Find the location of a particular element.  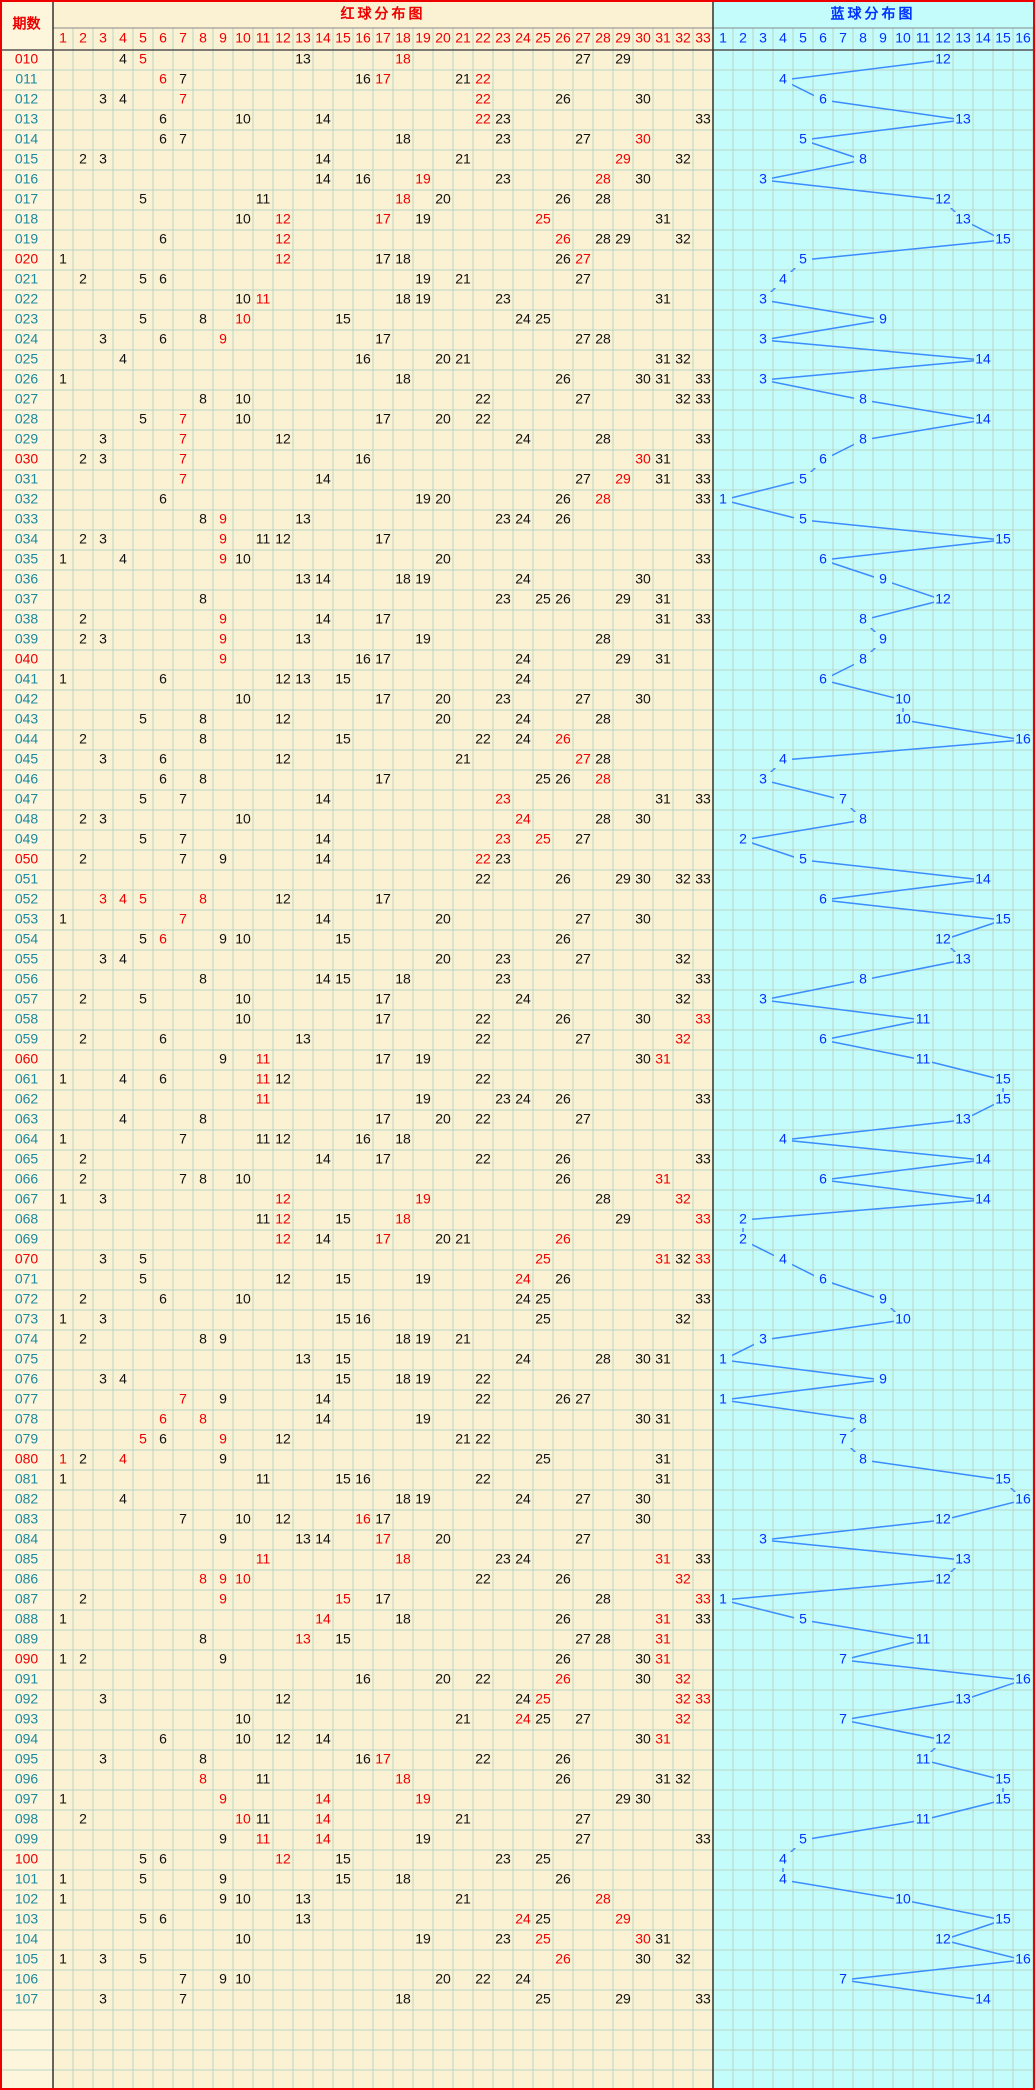

red-ball: 19 is located at coordinates (423, 219).